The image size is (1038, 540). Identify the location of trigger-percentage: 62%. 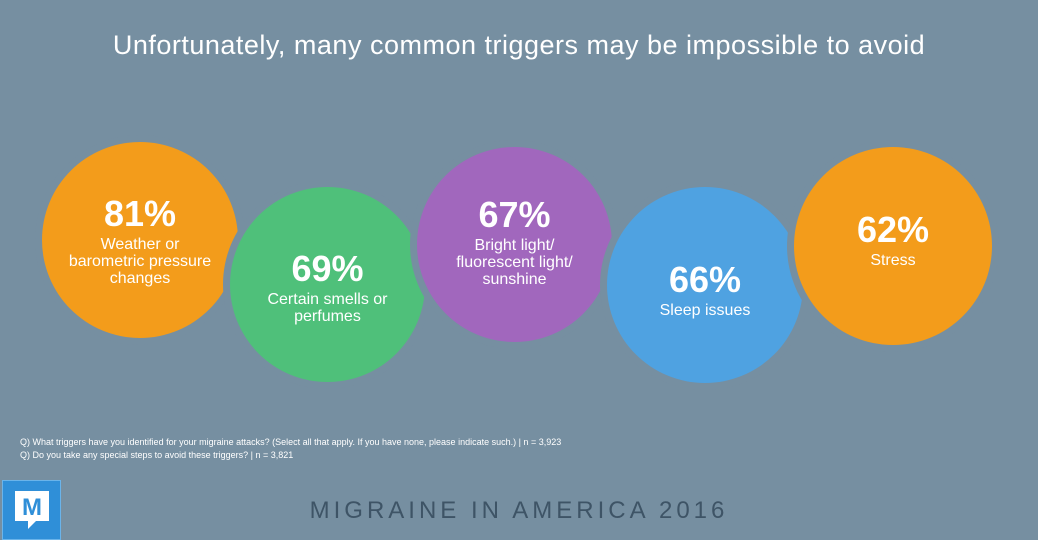
(893, 229).